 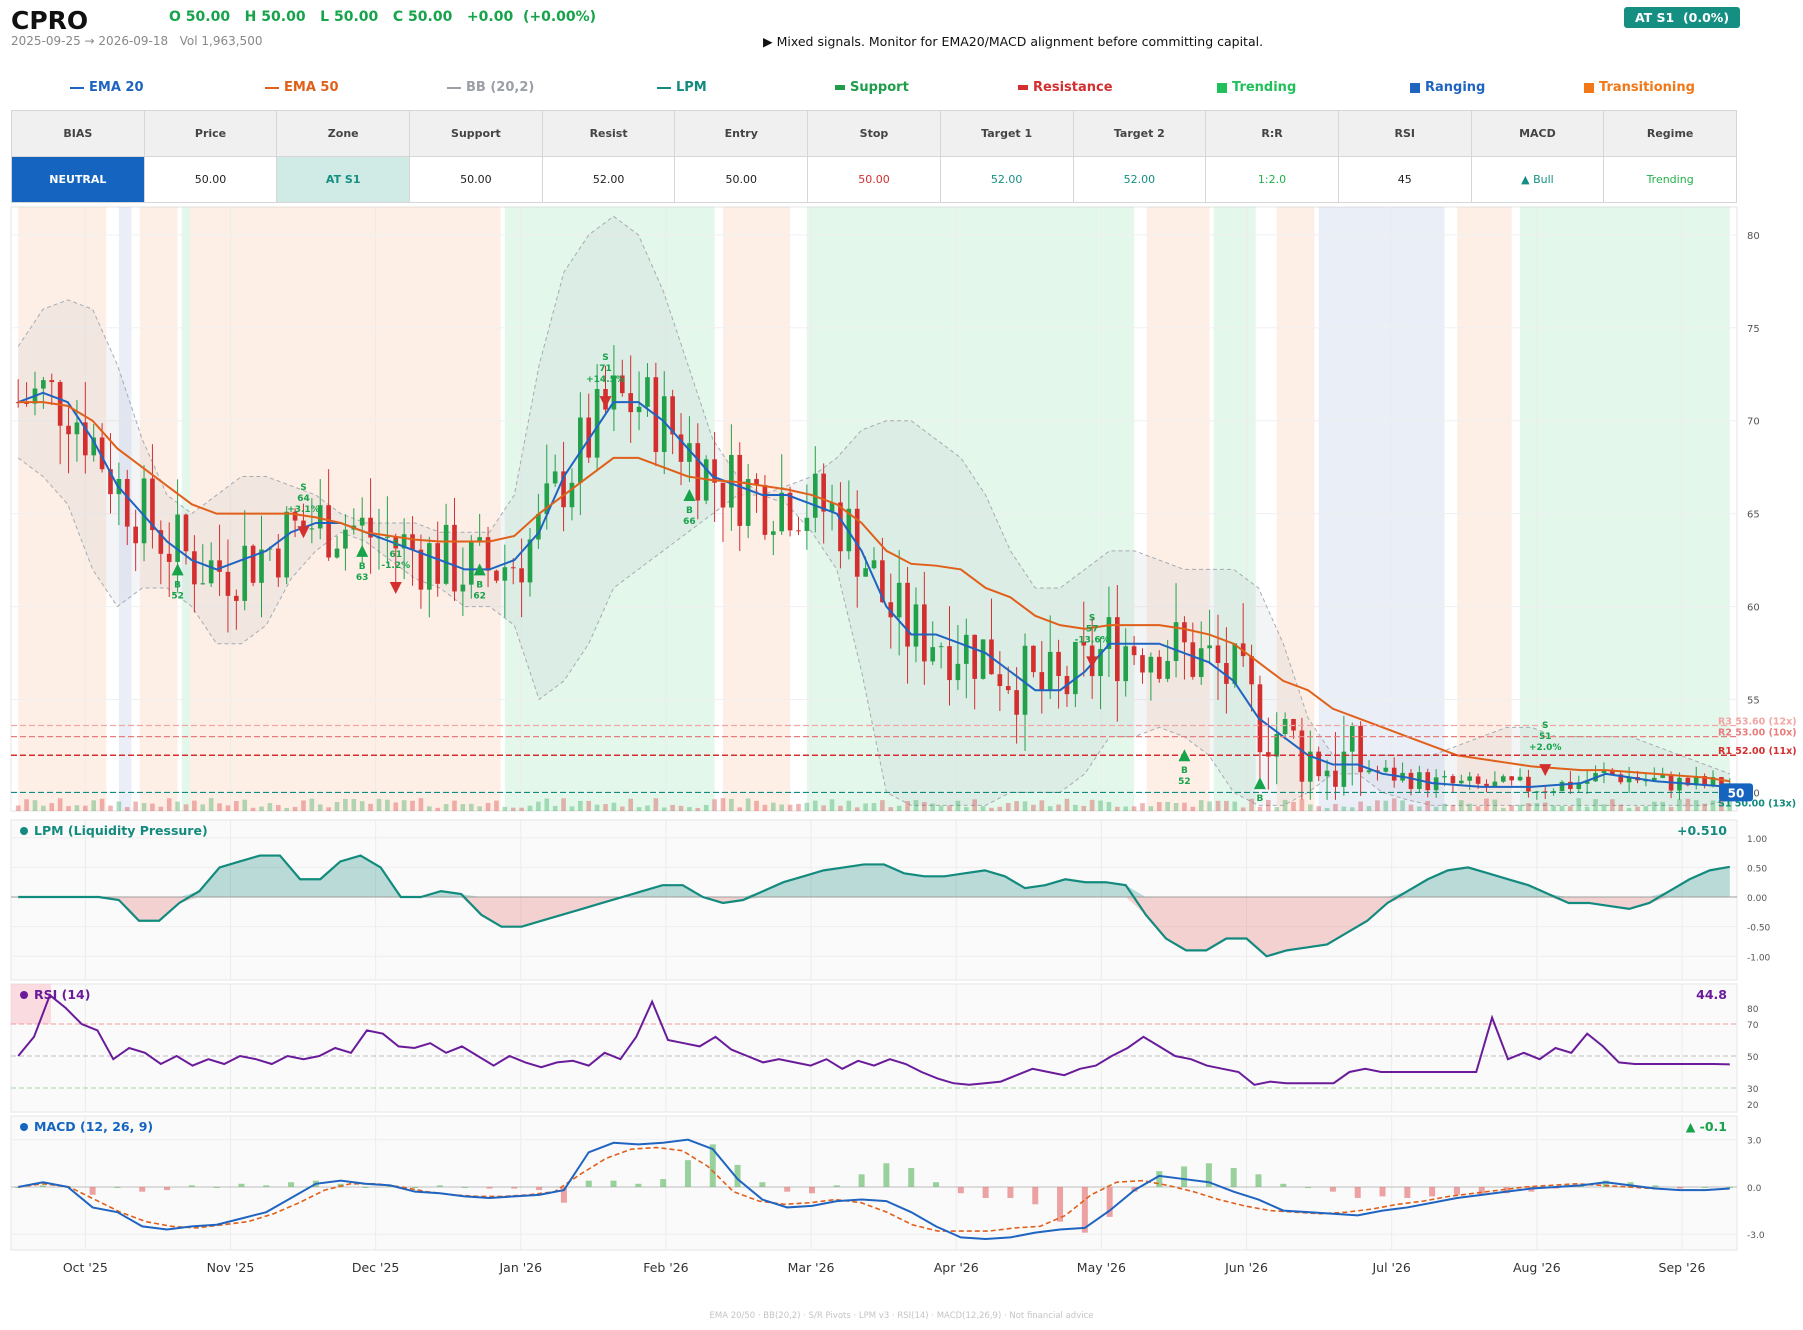 I want to click on lpm-line, so click(x=874, y=906).